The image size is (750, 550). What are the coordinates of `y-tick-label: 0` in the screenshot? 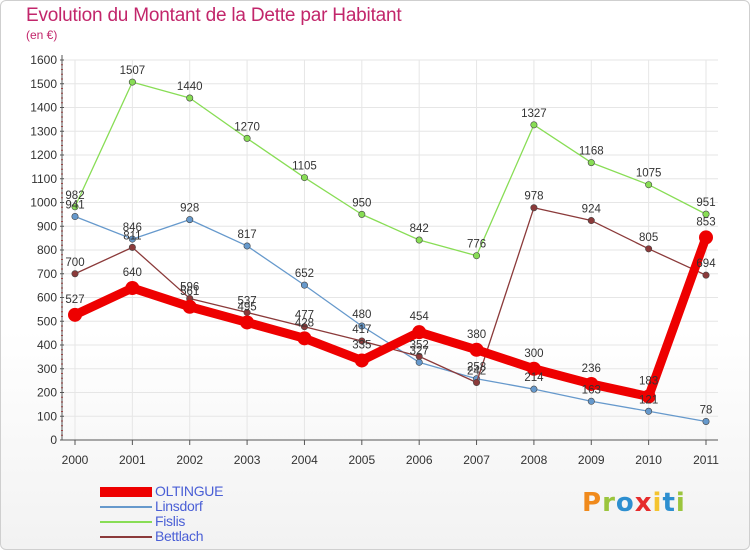 It's located at (53, 440).